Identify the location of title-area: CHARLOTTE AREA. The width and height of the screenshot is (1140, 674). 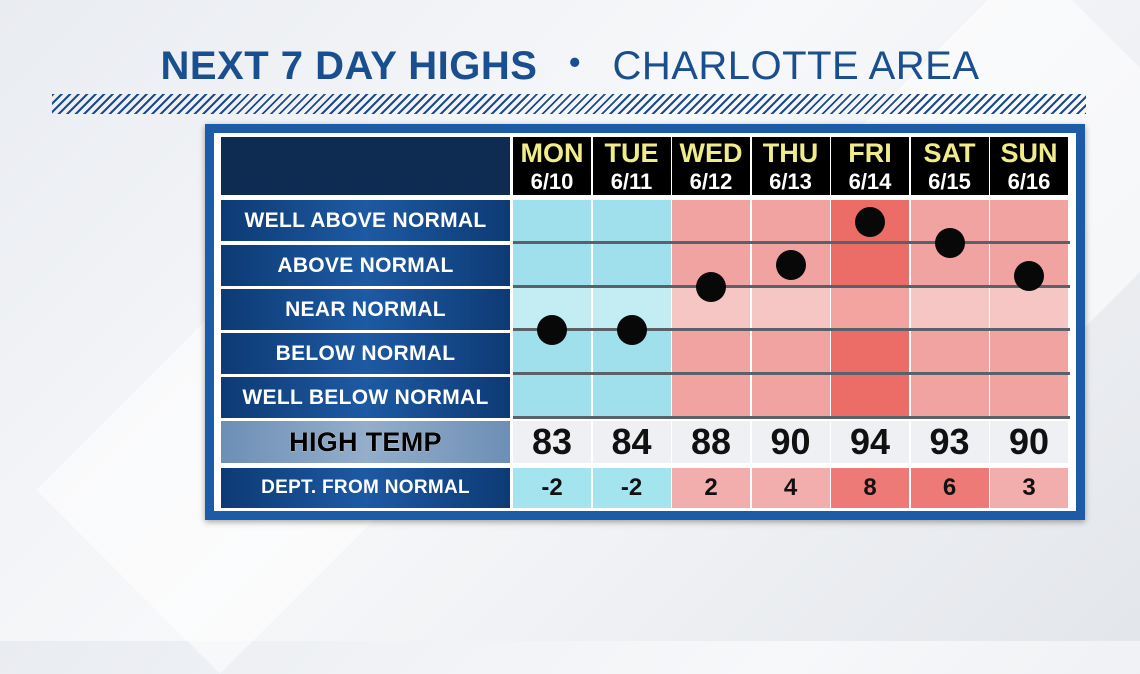
(796, 66).